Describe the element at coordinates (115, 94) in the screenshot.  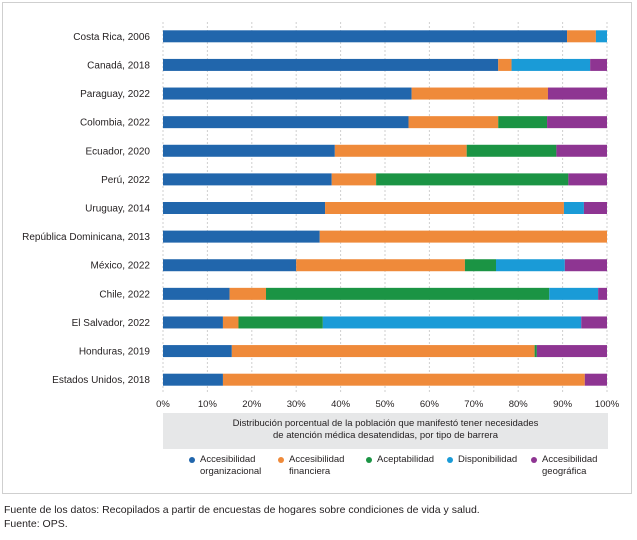
I see `category-label: Paraguay, 2022` at that location.